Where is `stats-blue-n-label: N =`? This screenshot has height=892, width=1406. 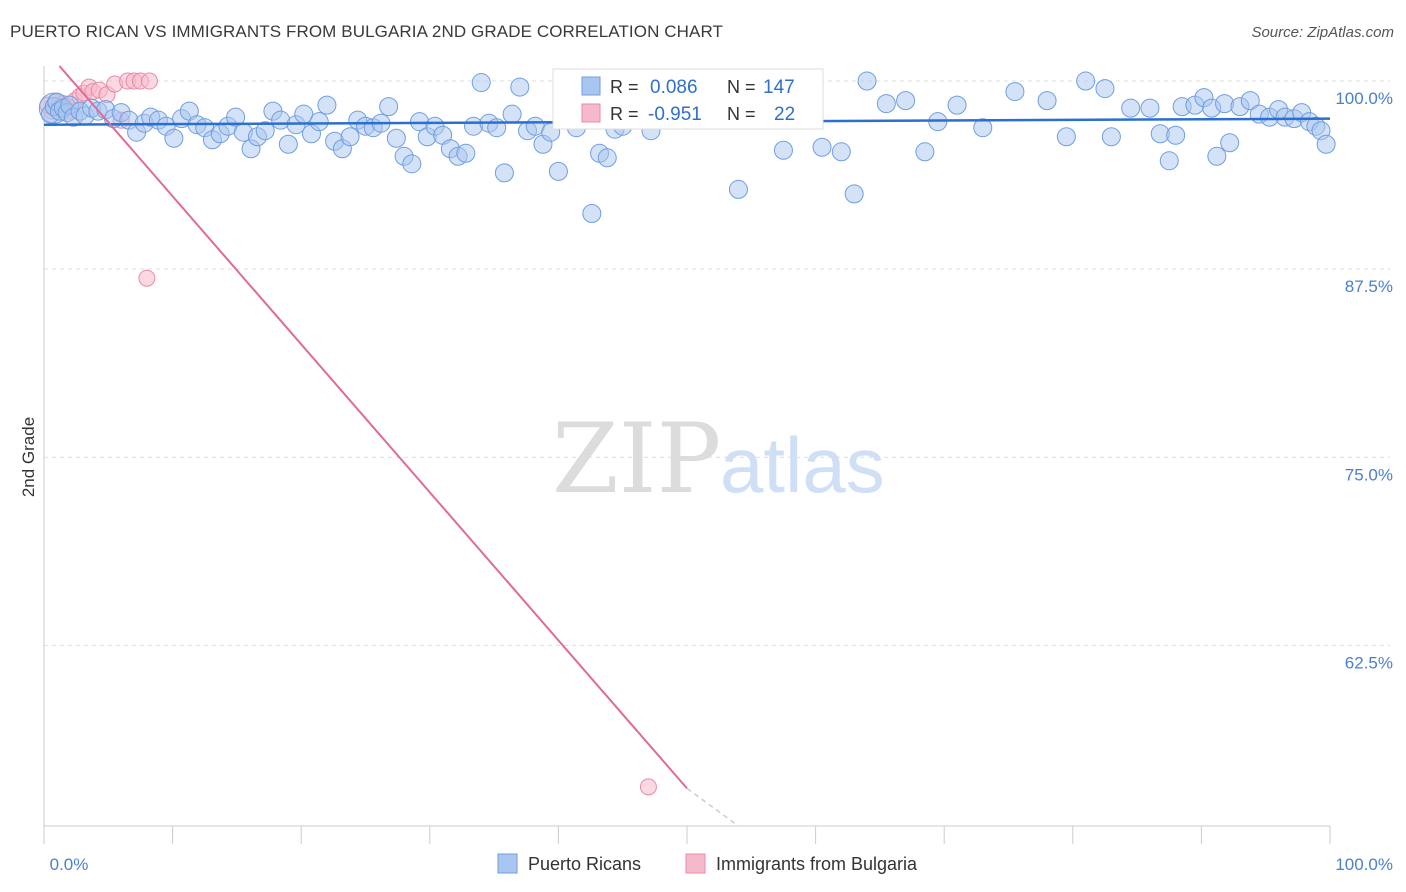
stats-blue-n-label: N = is located at coordinates (741, 87).